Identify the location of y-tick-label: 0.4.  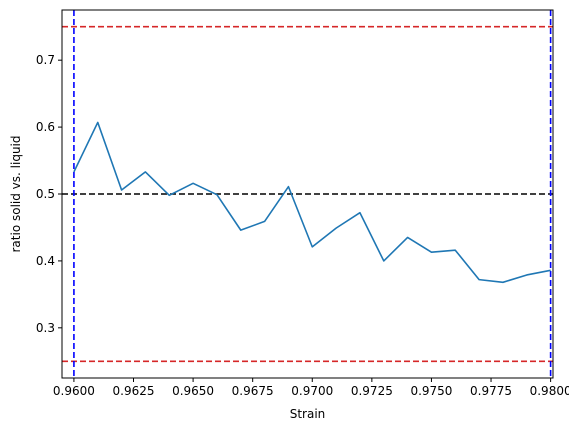
(45, 261).